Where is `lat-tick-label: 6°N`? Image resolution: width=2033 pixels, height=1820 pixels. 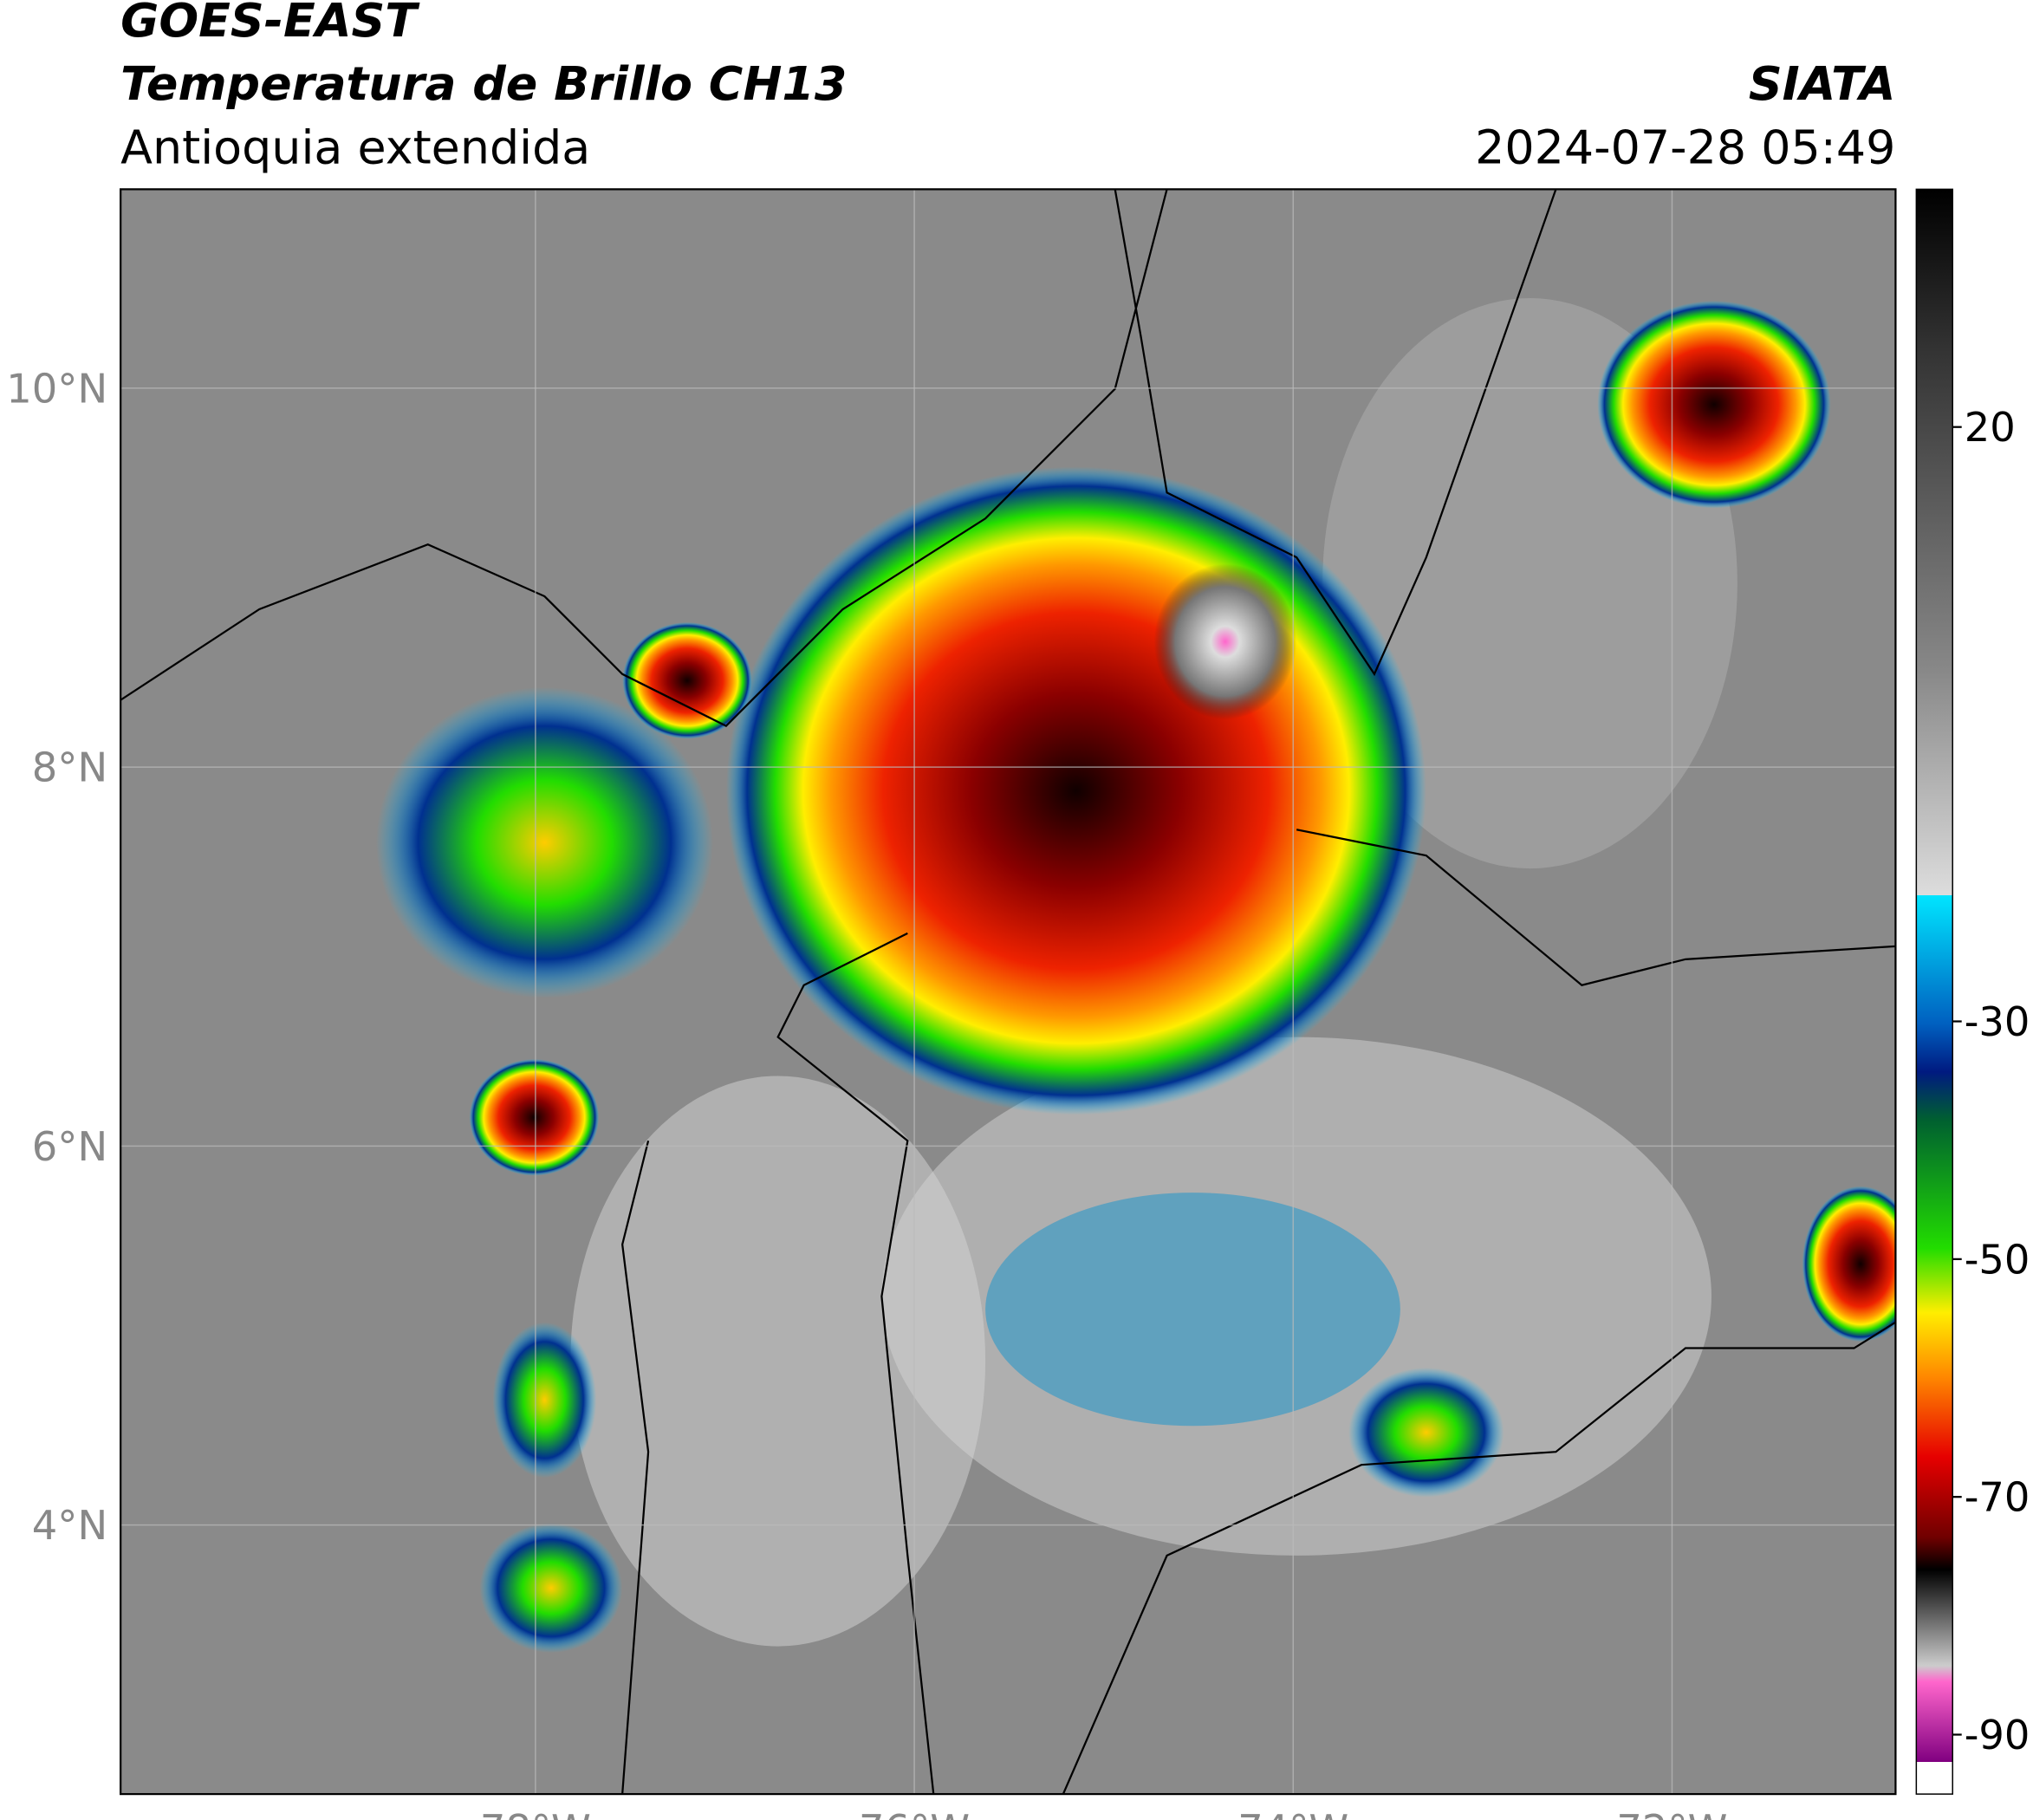
lat-tick-label: 6°N is located at coordinates (69, 1146).